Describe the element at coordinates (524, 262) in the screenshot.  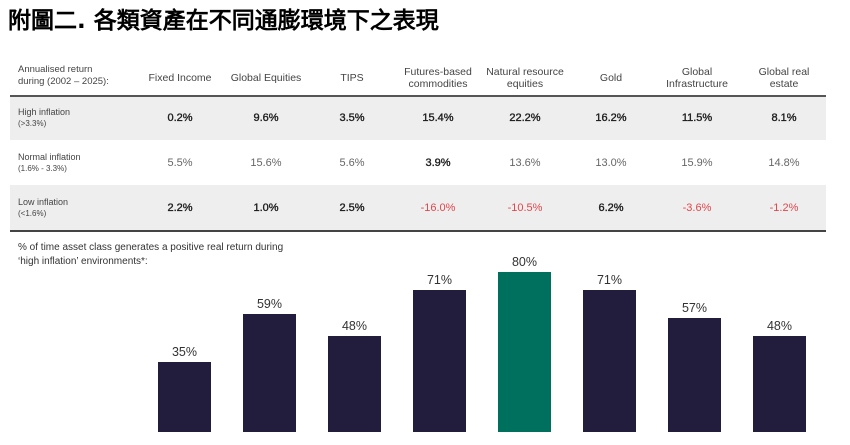
I see `bar-value-label-natural-resource-equities: 80%` at that location.